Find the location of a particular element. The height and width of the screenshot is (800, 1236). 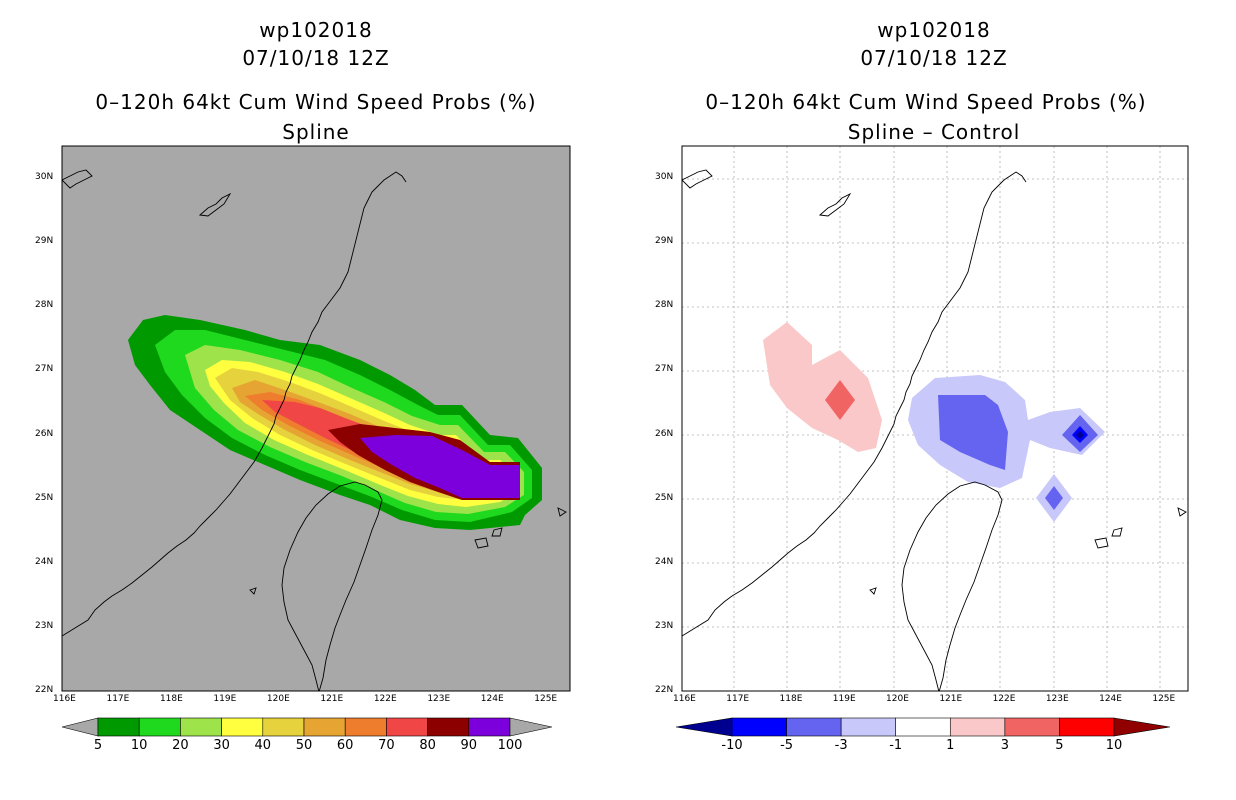

left-colorbar-label: 90 is located at coordinates (469, 745).